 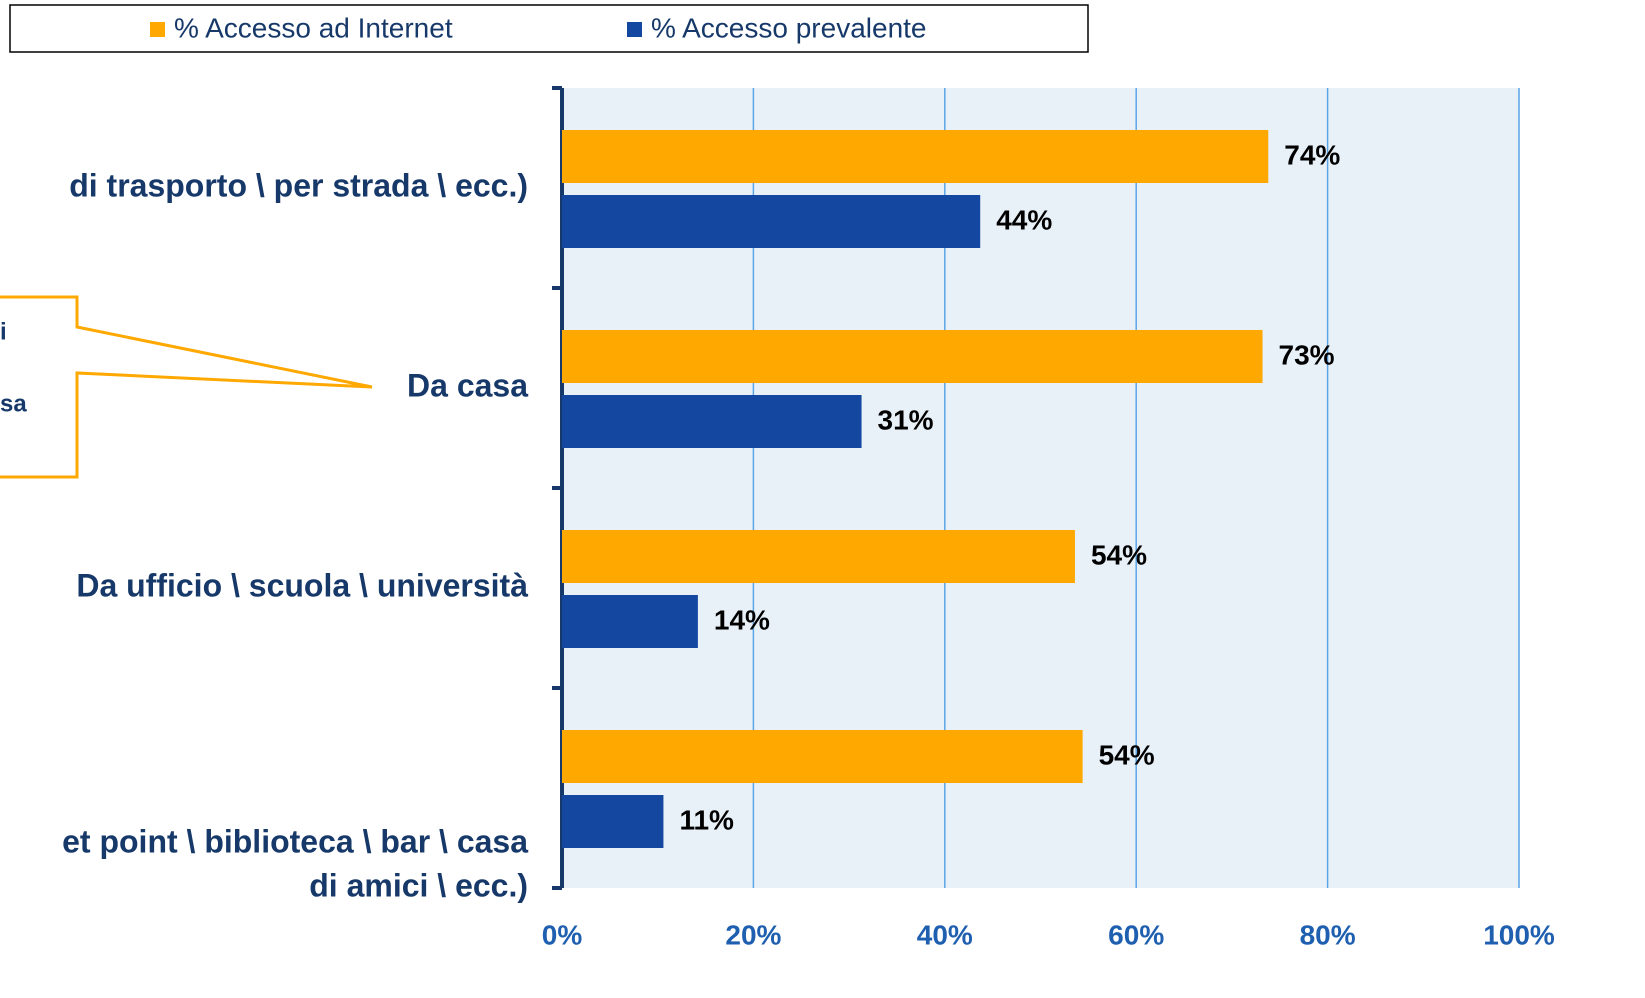 I want to click on y-tick-label: Da casa, so click(x=467, y=385).